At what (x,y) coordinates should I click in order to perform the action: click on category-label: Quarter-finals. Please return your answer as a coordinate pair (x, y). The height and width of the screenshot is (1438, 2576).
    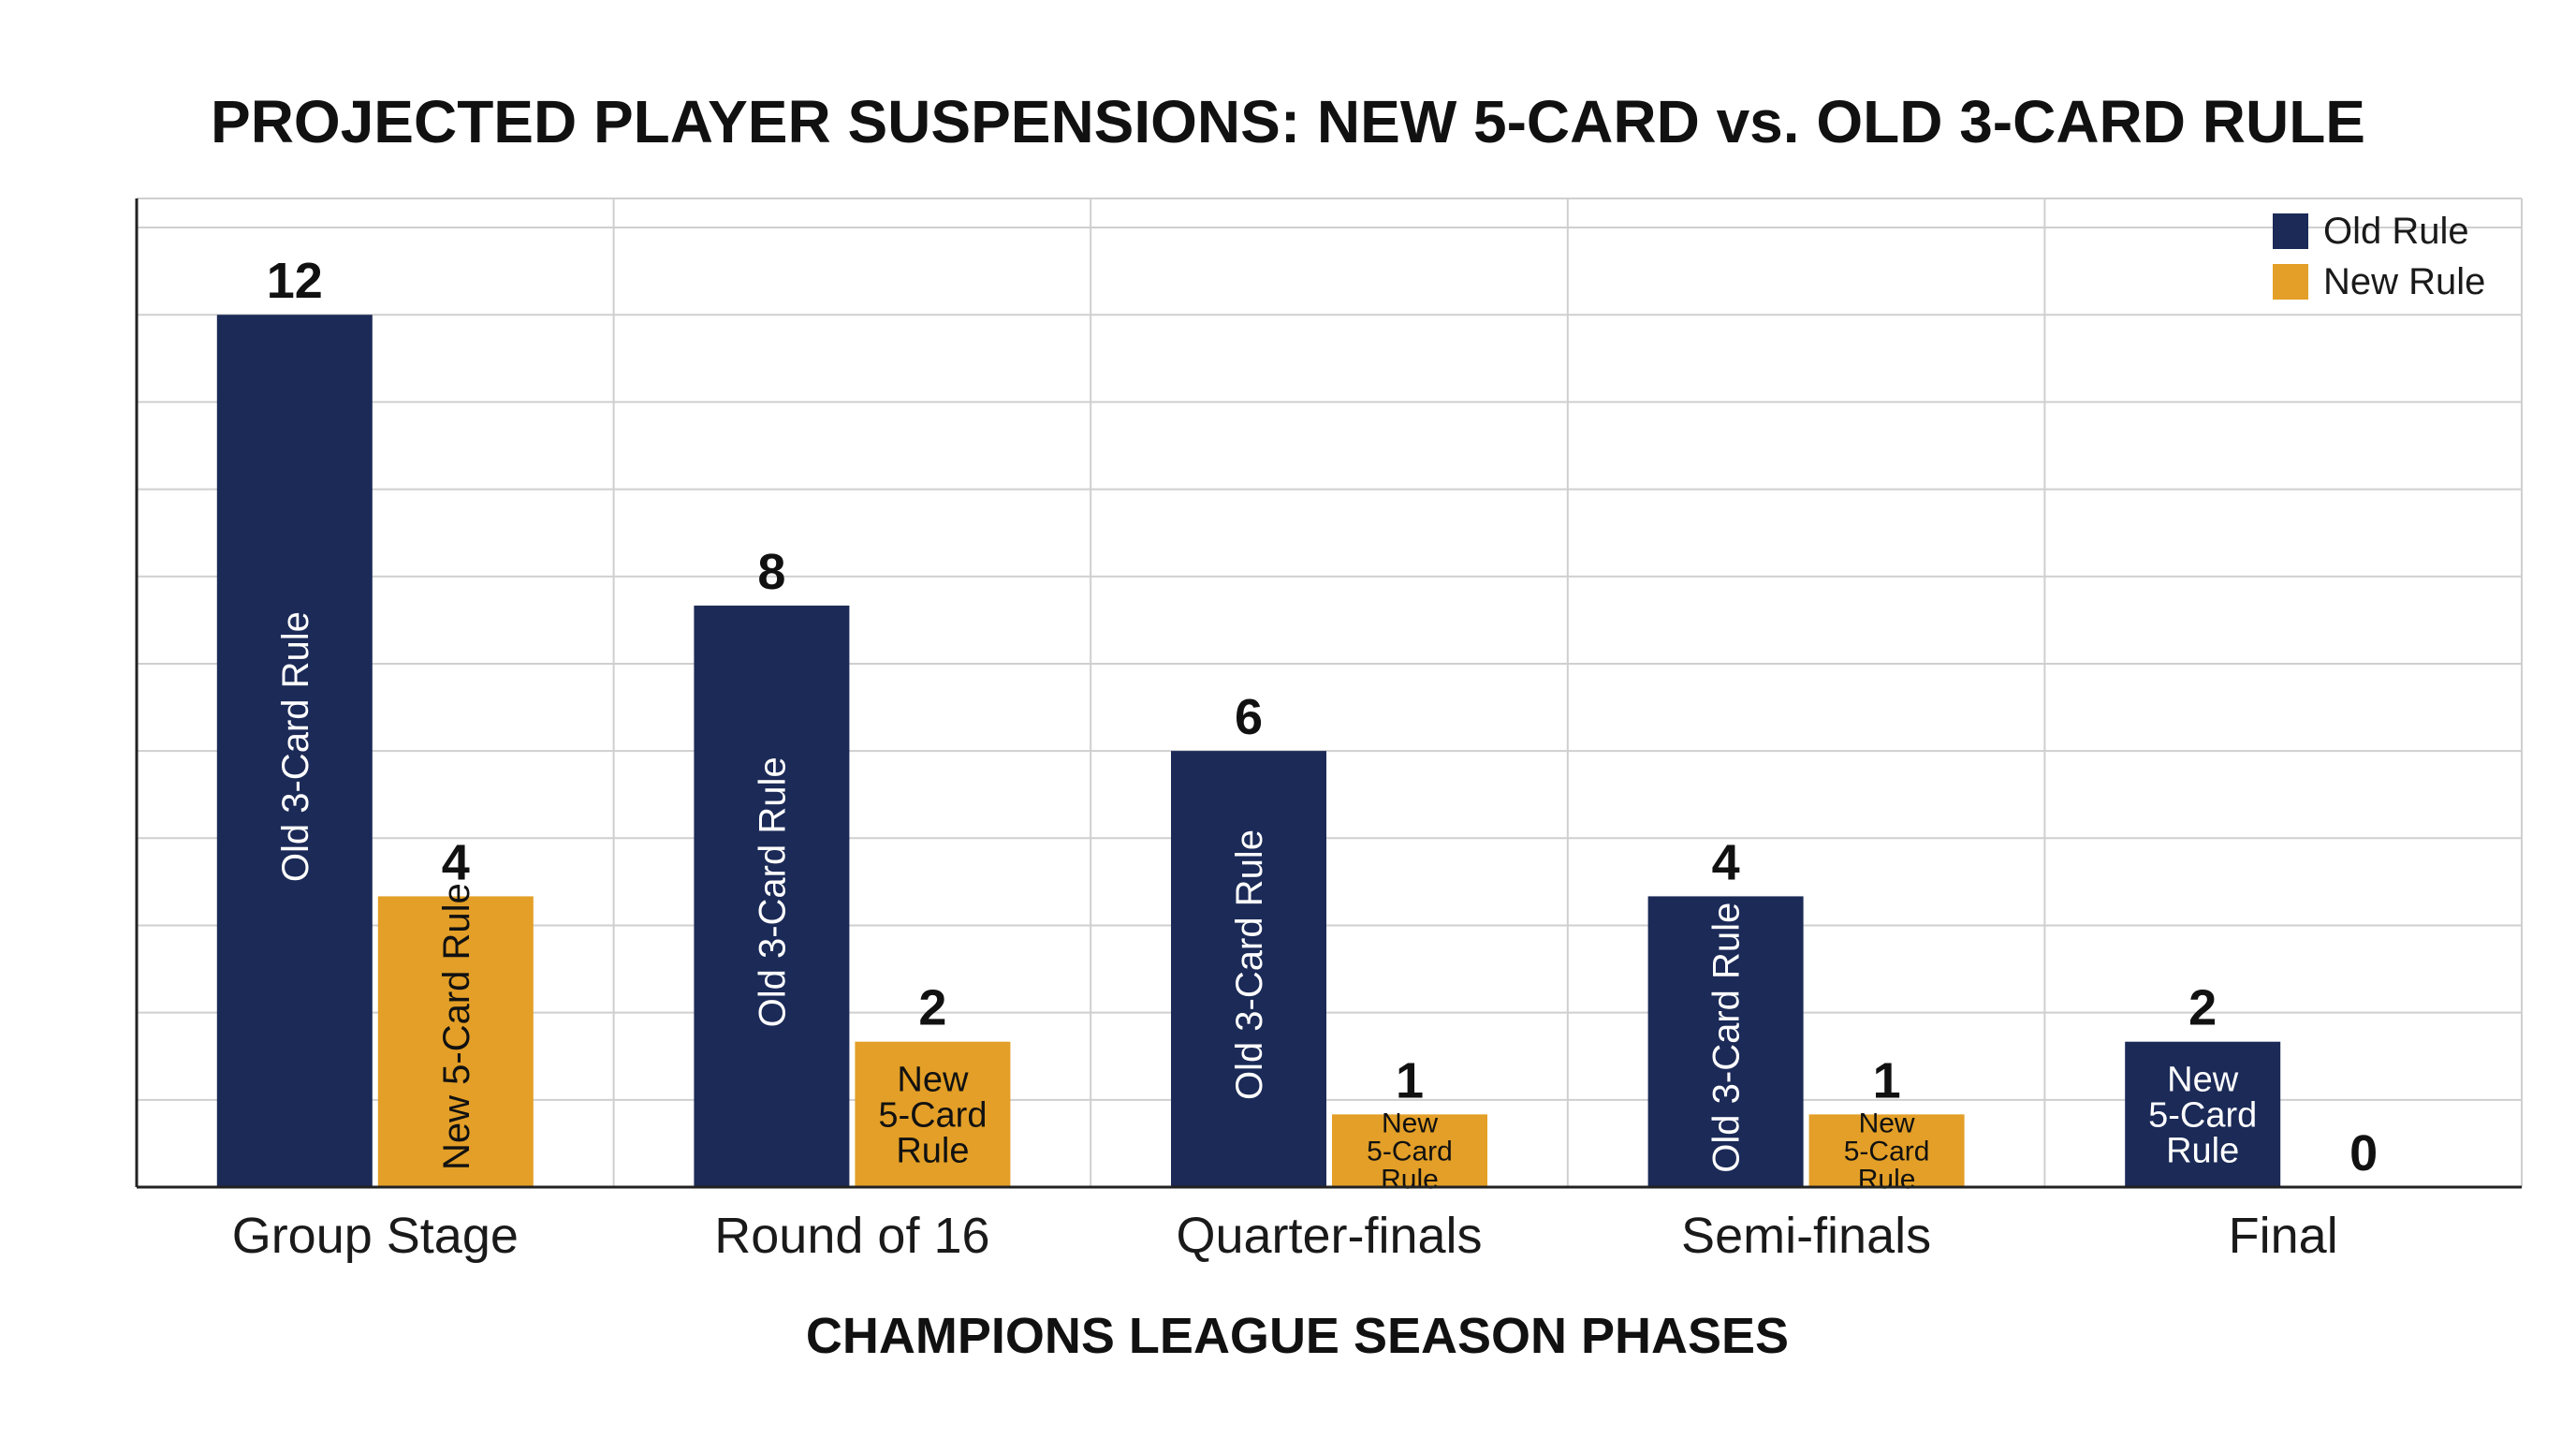
    Looking at the image, I should click on (1329, 1236).